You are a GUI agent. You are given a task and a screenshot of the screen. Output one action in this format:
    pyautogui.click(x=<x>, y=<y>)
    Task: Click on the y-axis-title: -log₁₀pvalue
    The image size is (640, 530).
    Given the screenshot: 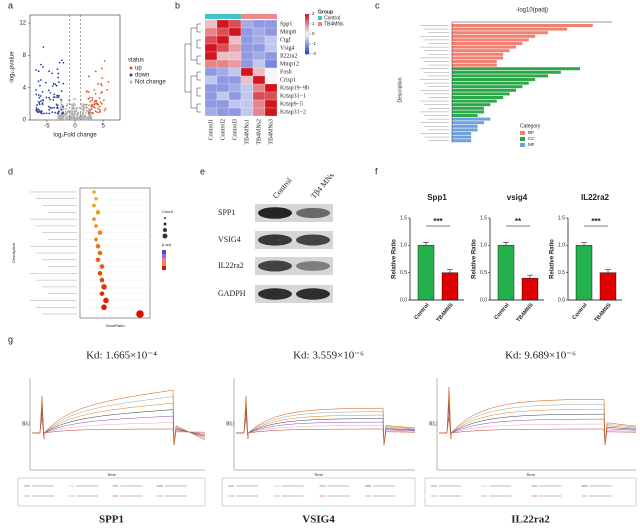 What is the action you would take?
    pyautogui.click(x=13, y=67)
    